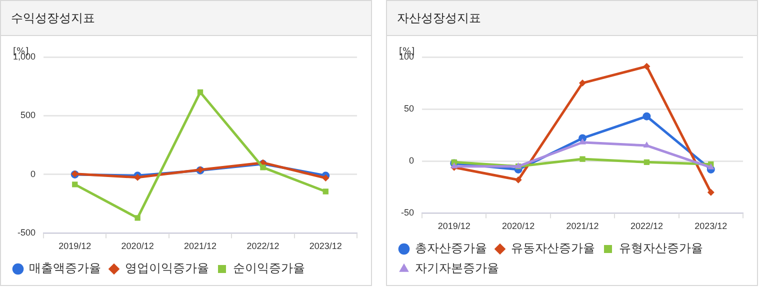 This screenshot has height=290, width=760. I want to click on y-tick-label: 500, so click(28, 115).